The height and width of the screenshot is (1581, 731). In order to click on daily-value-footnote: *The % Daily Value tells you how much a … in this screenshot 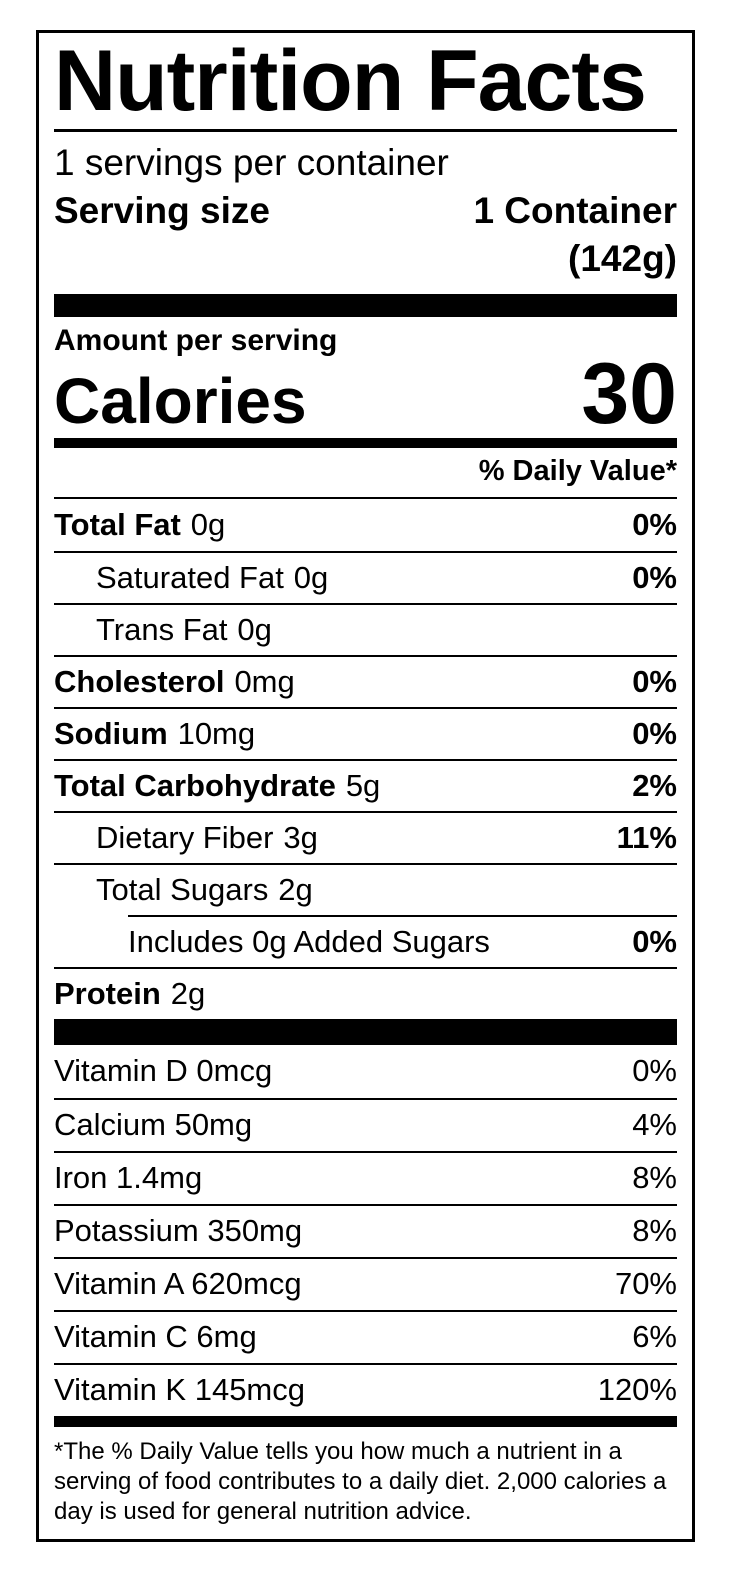, I will do `click(365, 1482)`.